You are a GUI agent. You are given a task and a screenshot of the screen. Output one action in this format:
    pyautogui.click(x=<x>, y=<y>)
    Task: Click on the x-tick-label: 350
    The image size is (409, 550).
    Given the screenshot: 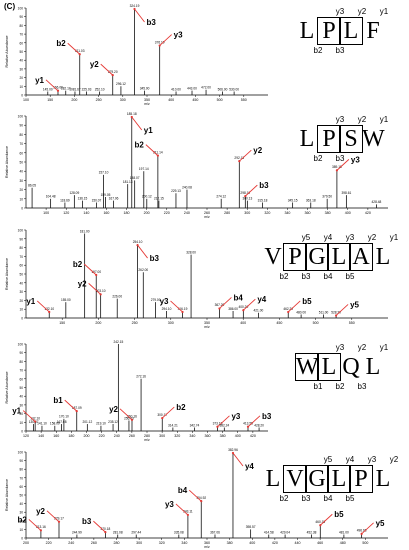 What is the action you would take?
    pyautogui.click(x=147, y=100)
    